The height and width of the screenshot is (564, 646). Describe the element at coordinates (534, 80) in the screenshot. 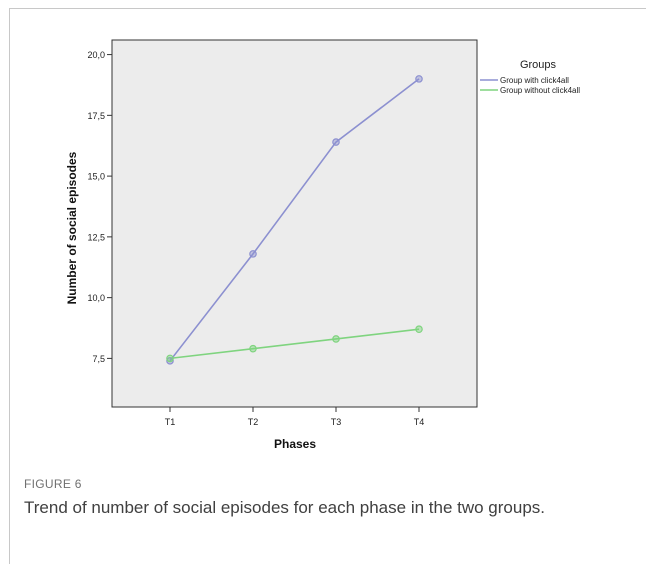

I see `legend-entry: Group with click4all` at that location.